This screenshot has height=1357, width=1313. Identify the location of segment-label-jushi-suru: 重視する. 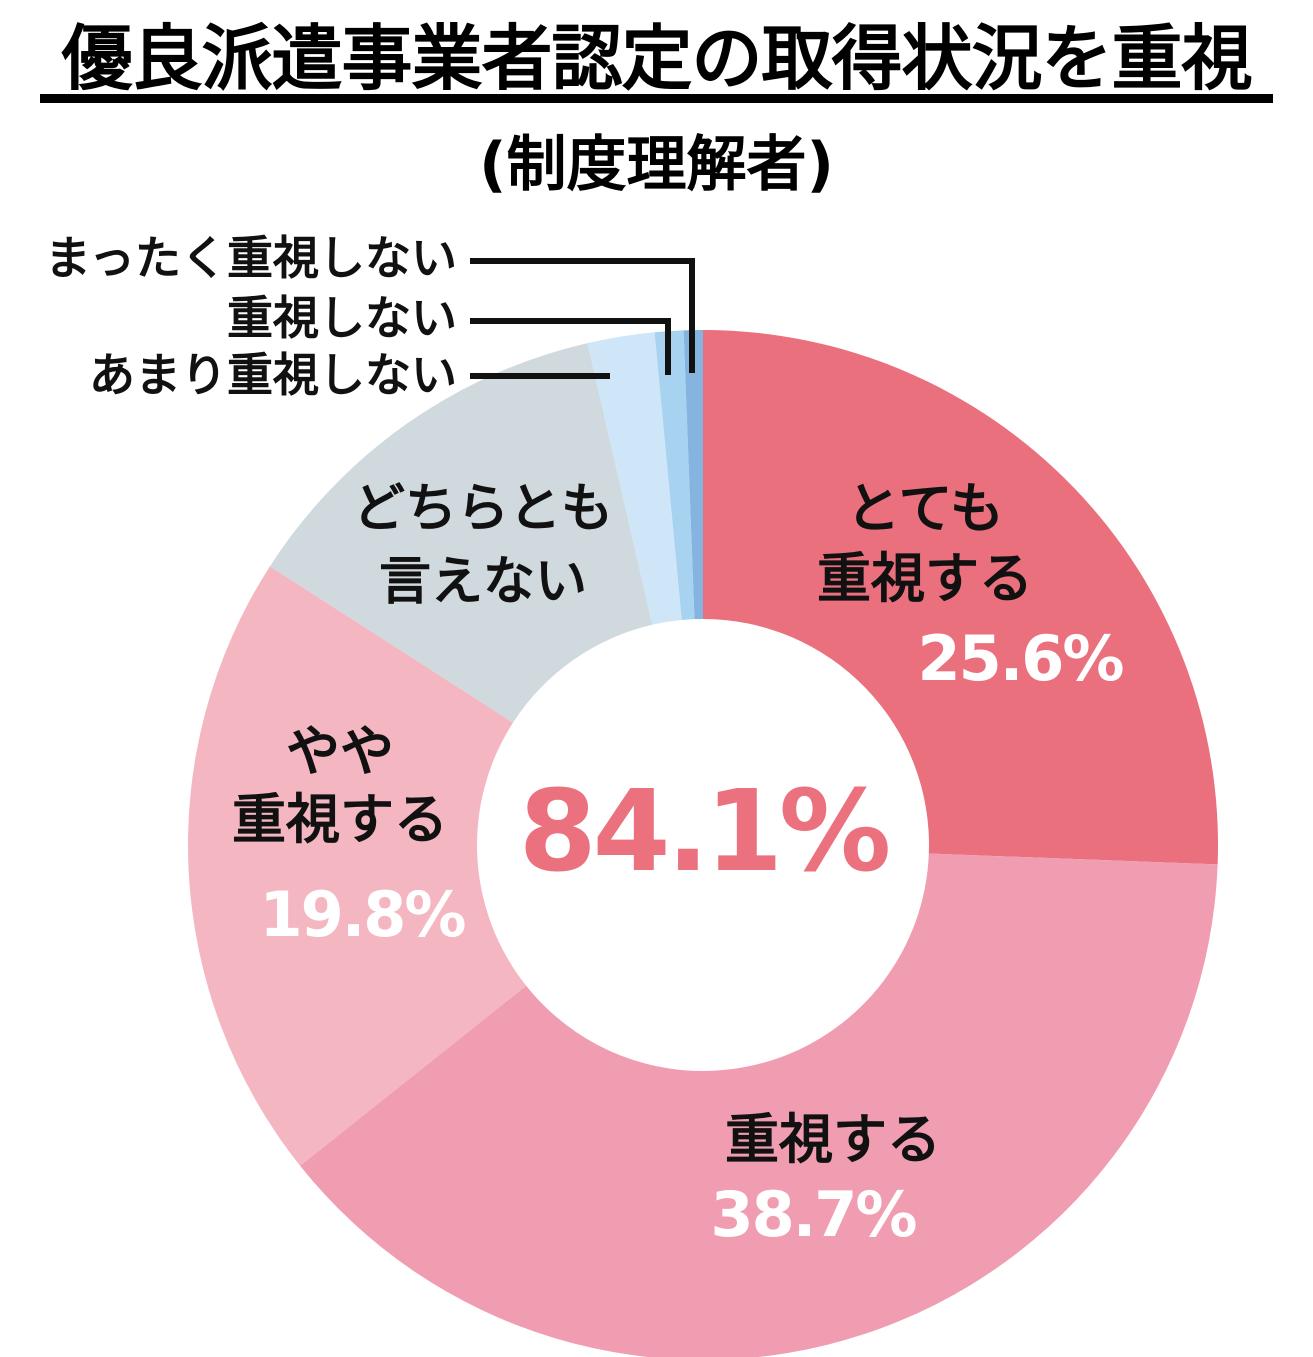
(833, 1139).